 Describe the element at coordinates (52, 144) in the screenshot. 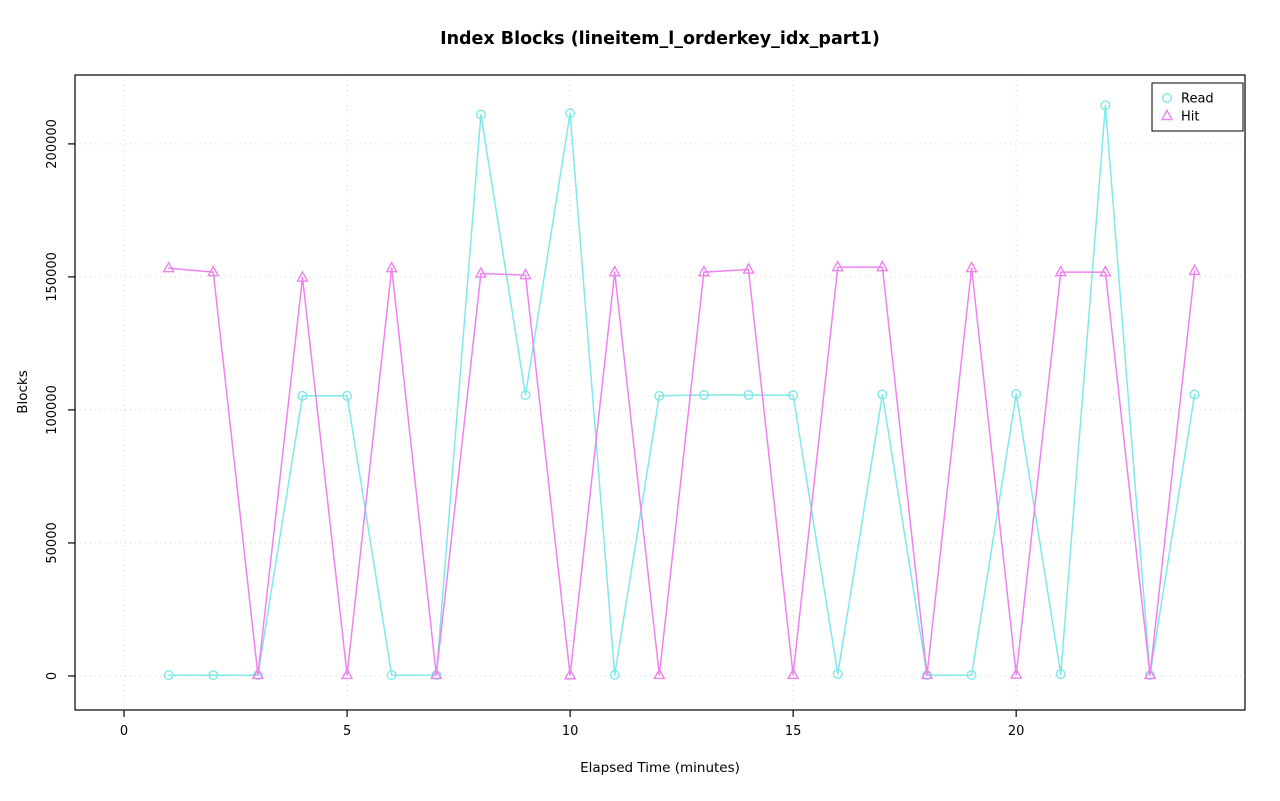

I see `y-tick-label: 200000` at that location.